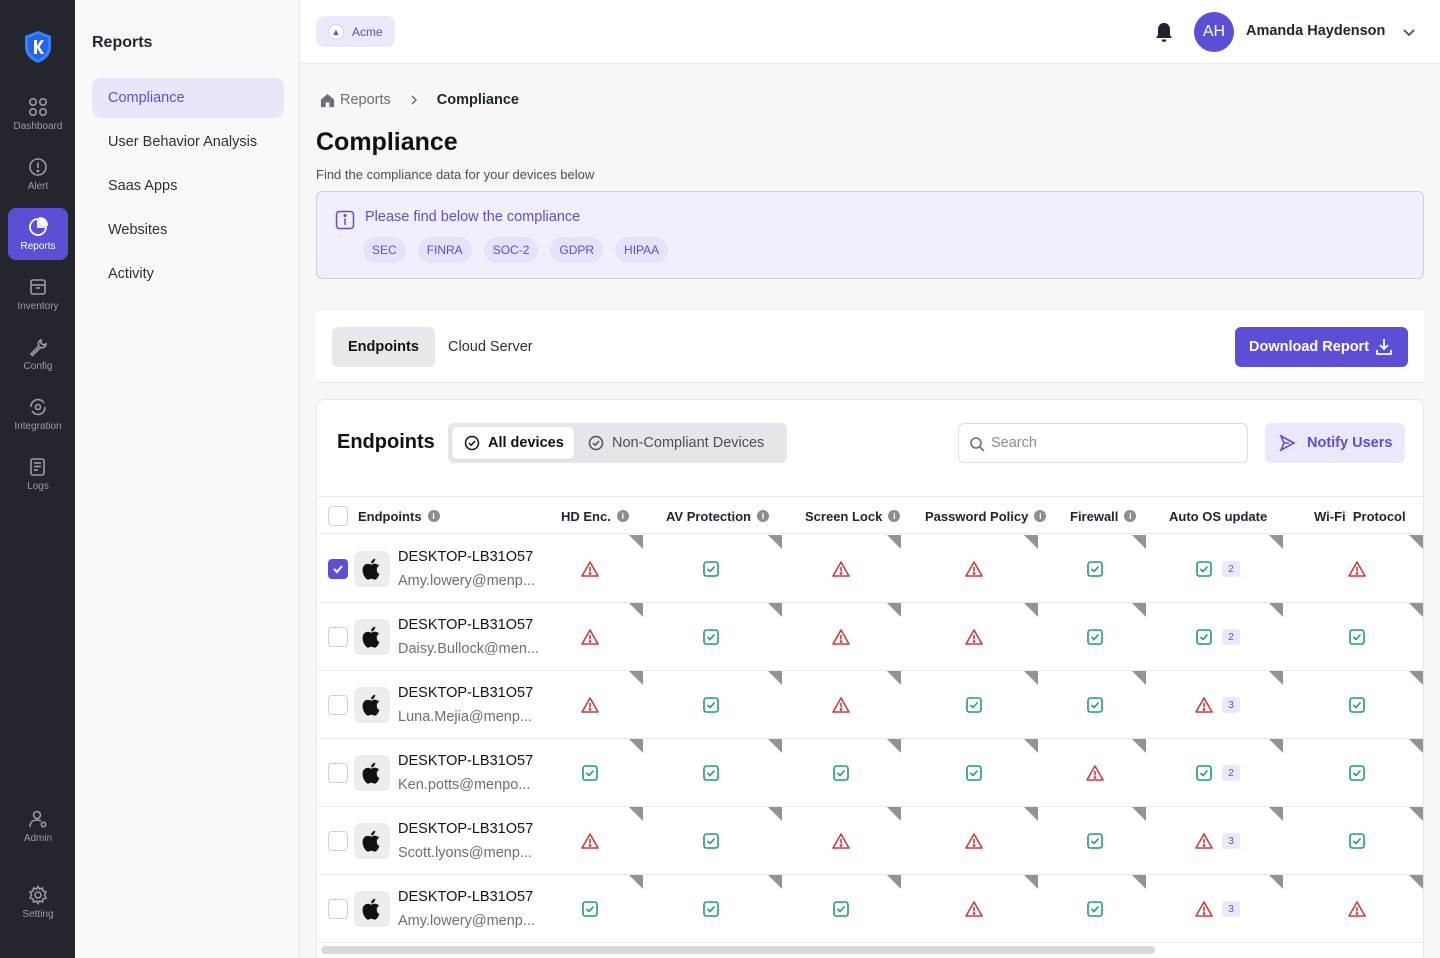 This screenshot has width=1440, height=958. Describe the element at coordinates (38, 294) in the screenshot. I see `rail-item-inventory: Inventory` at that location.